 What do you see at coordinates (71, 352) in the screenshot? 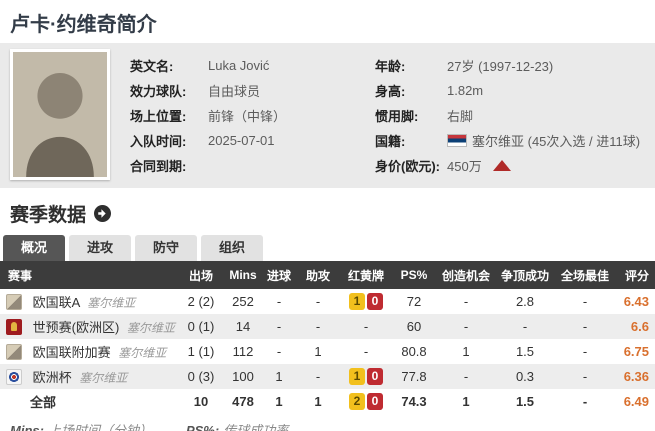
I see `competition-name: 欧国联附加赛` at bounding box center [71, 352].